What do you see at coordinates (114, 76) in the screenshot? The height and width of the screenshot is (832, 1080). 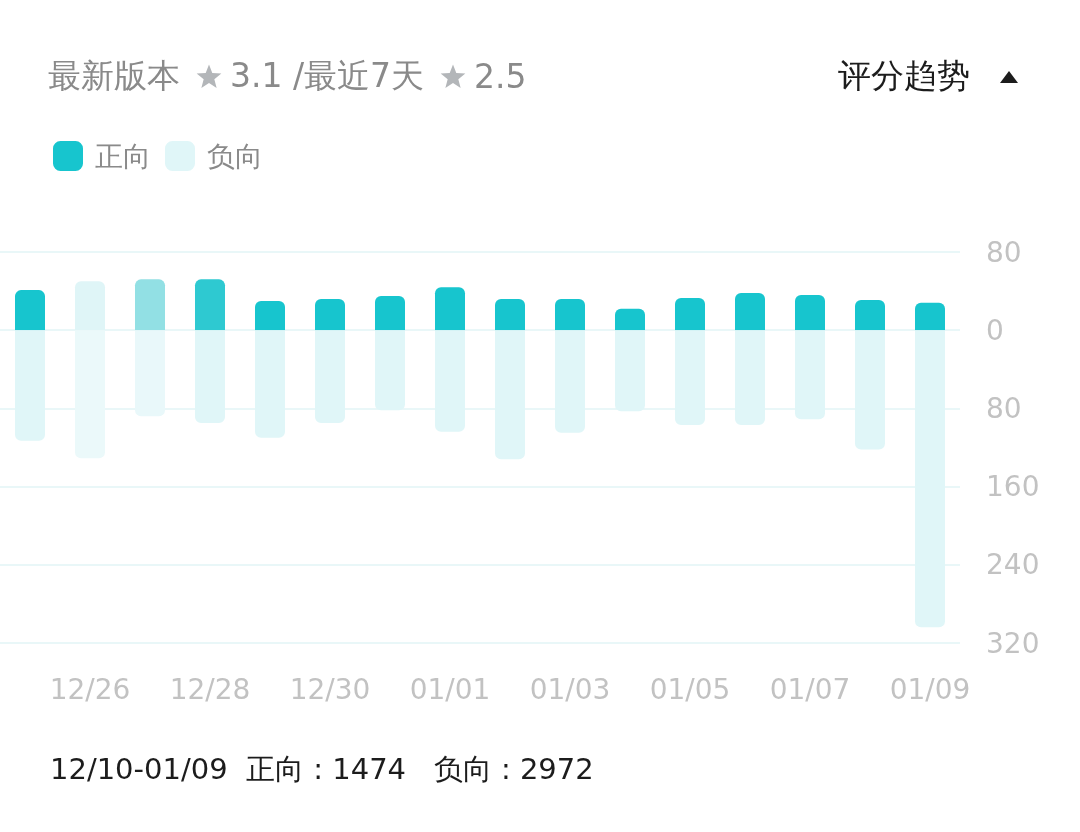 I see `text: 最新版本` at bounding box center [114, 76].